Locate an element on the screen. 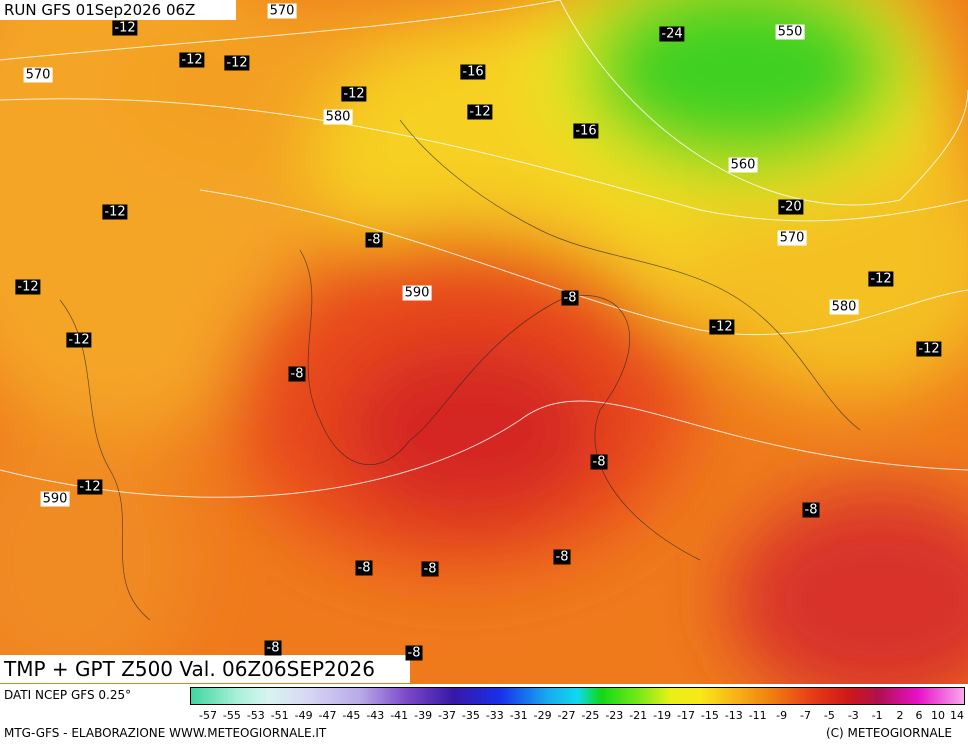 The image size is (968, 745). scale-tick-label: 2 is located at coordinates (900, 715).